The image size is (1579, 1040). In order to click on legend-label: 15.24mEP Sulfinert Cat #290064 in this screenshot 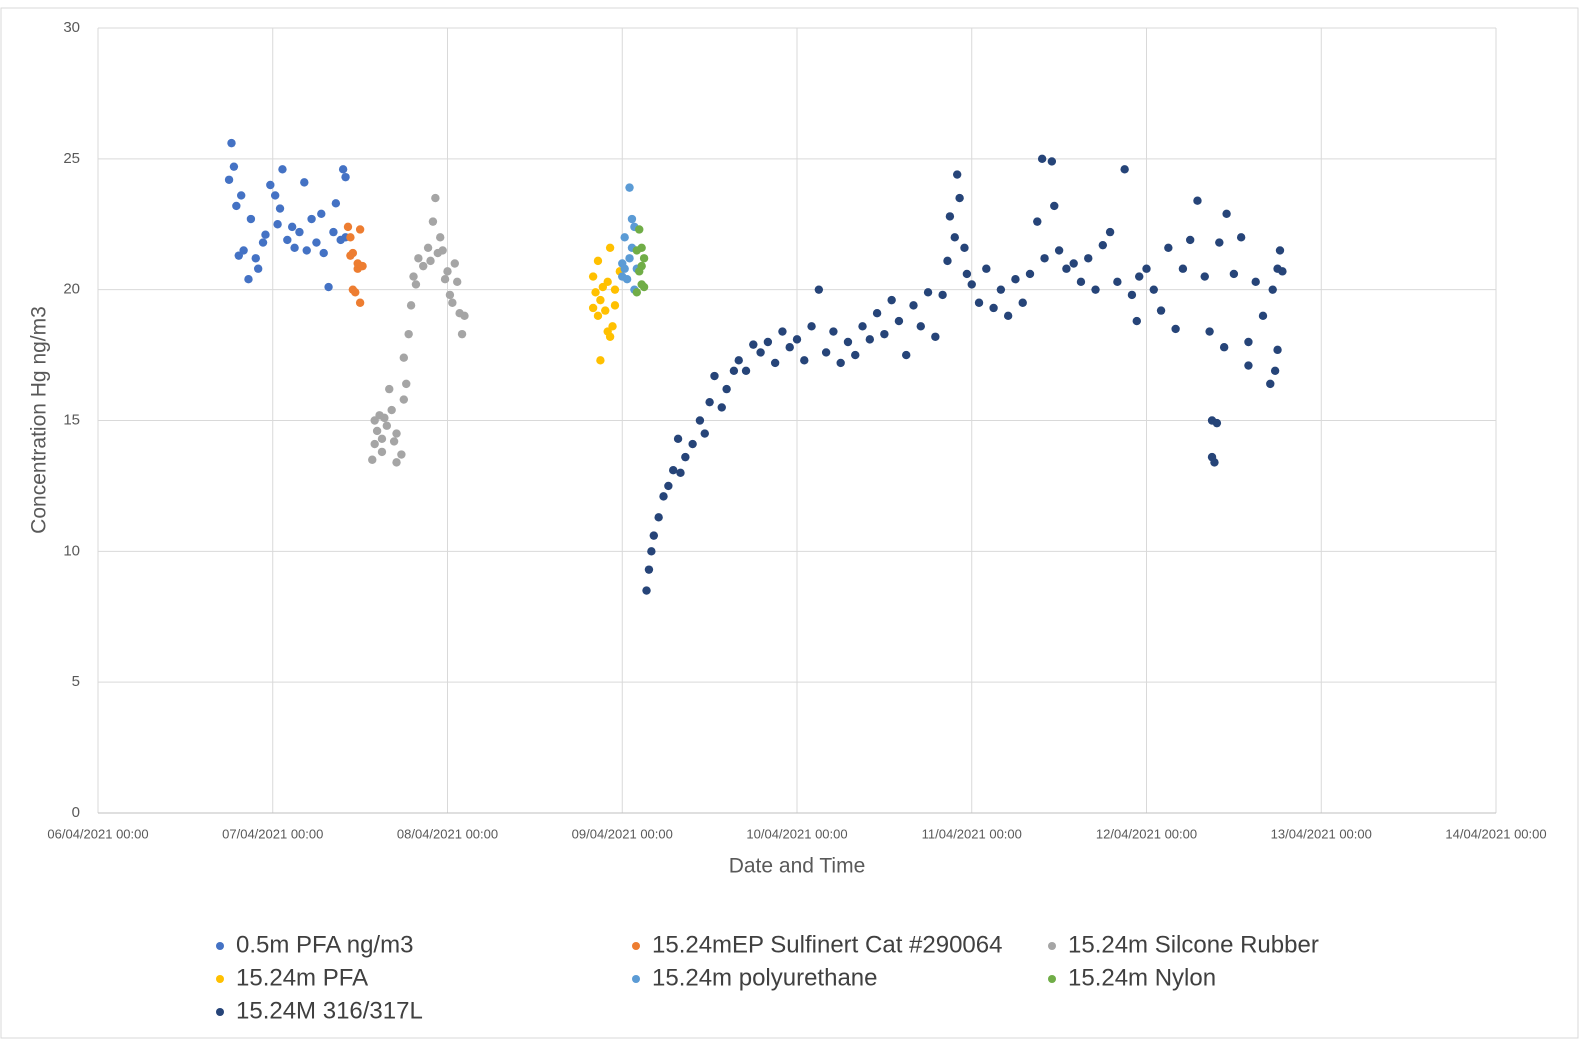, I will do `click(827, 944)`.